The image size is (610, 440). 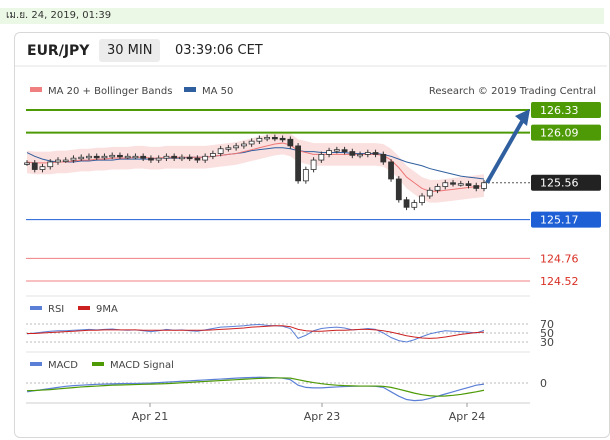 I want to click on level-label-126.33: 126.33, so click(x=559, y=110).